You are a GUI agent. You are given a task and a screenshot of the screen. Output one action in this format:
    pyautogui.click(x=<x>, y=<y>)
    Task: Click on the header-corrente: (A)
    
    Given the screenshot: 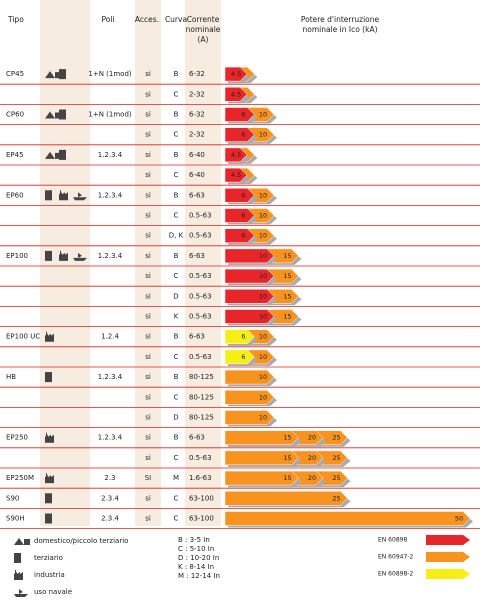 What is the action you would take?
    pyautogui.click(x=203, y=39)
    